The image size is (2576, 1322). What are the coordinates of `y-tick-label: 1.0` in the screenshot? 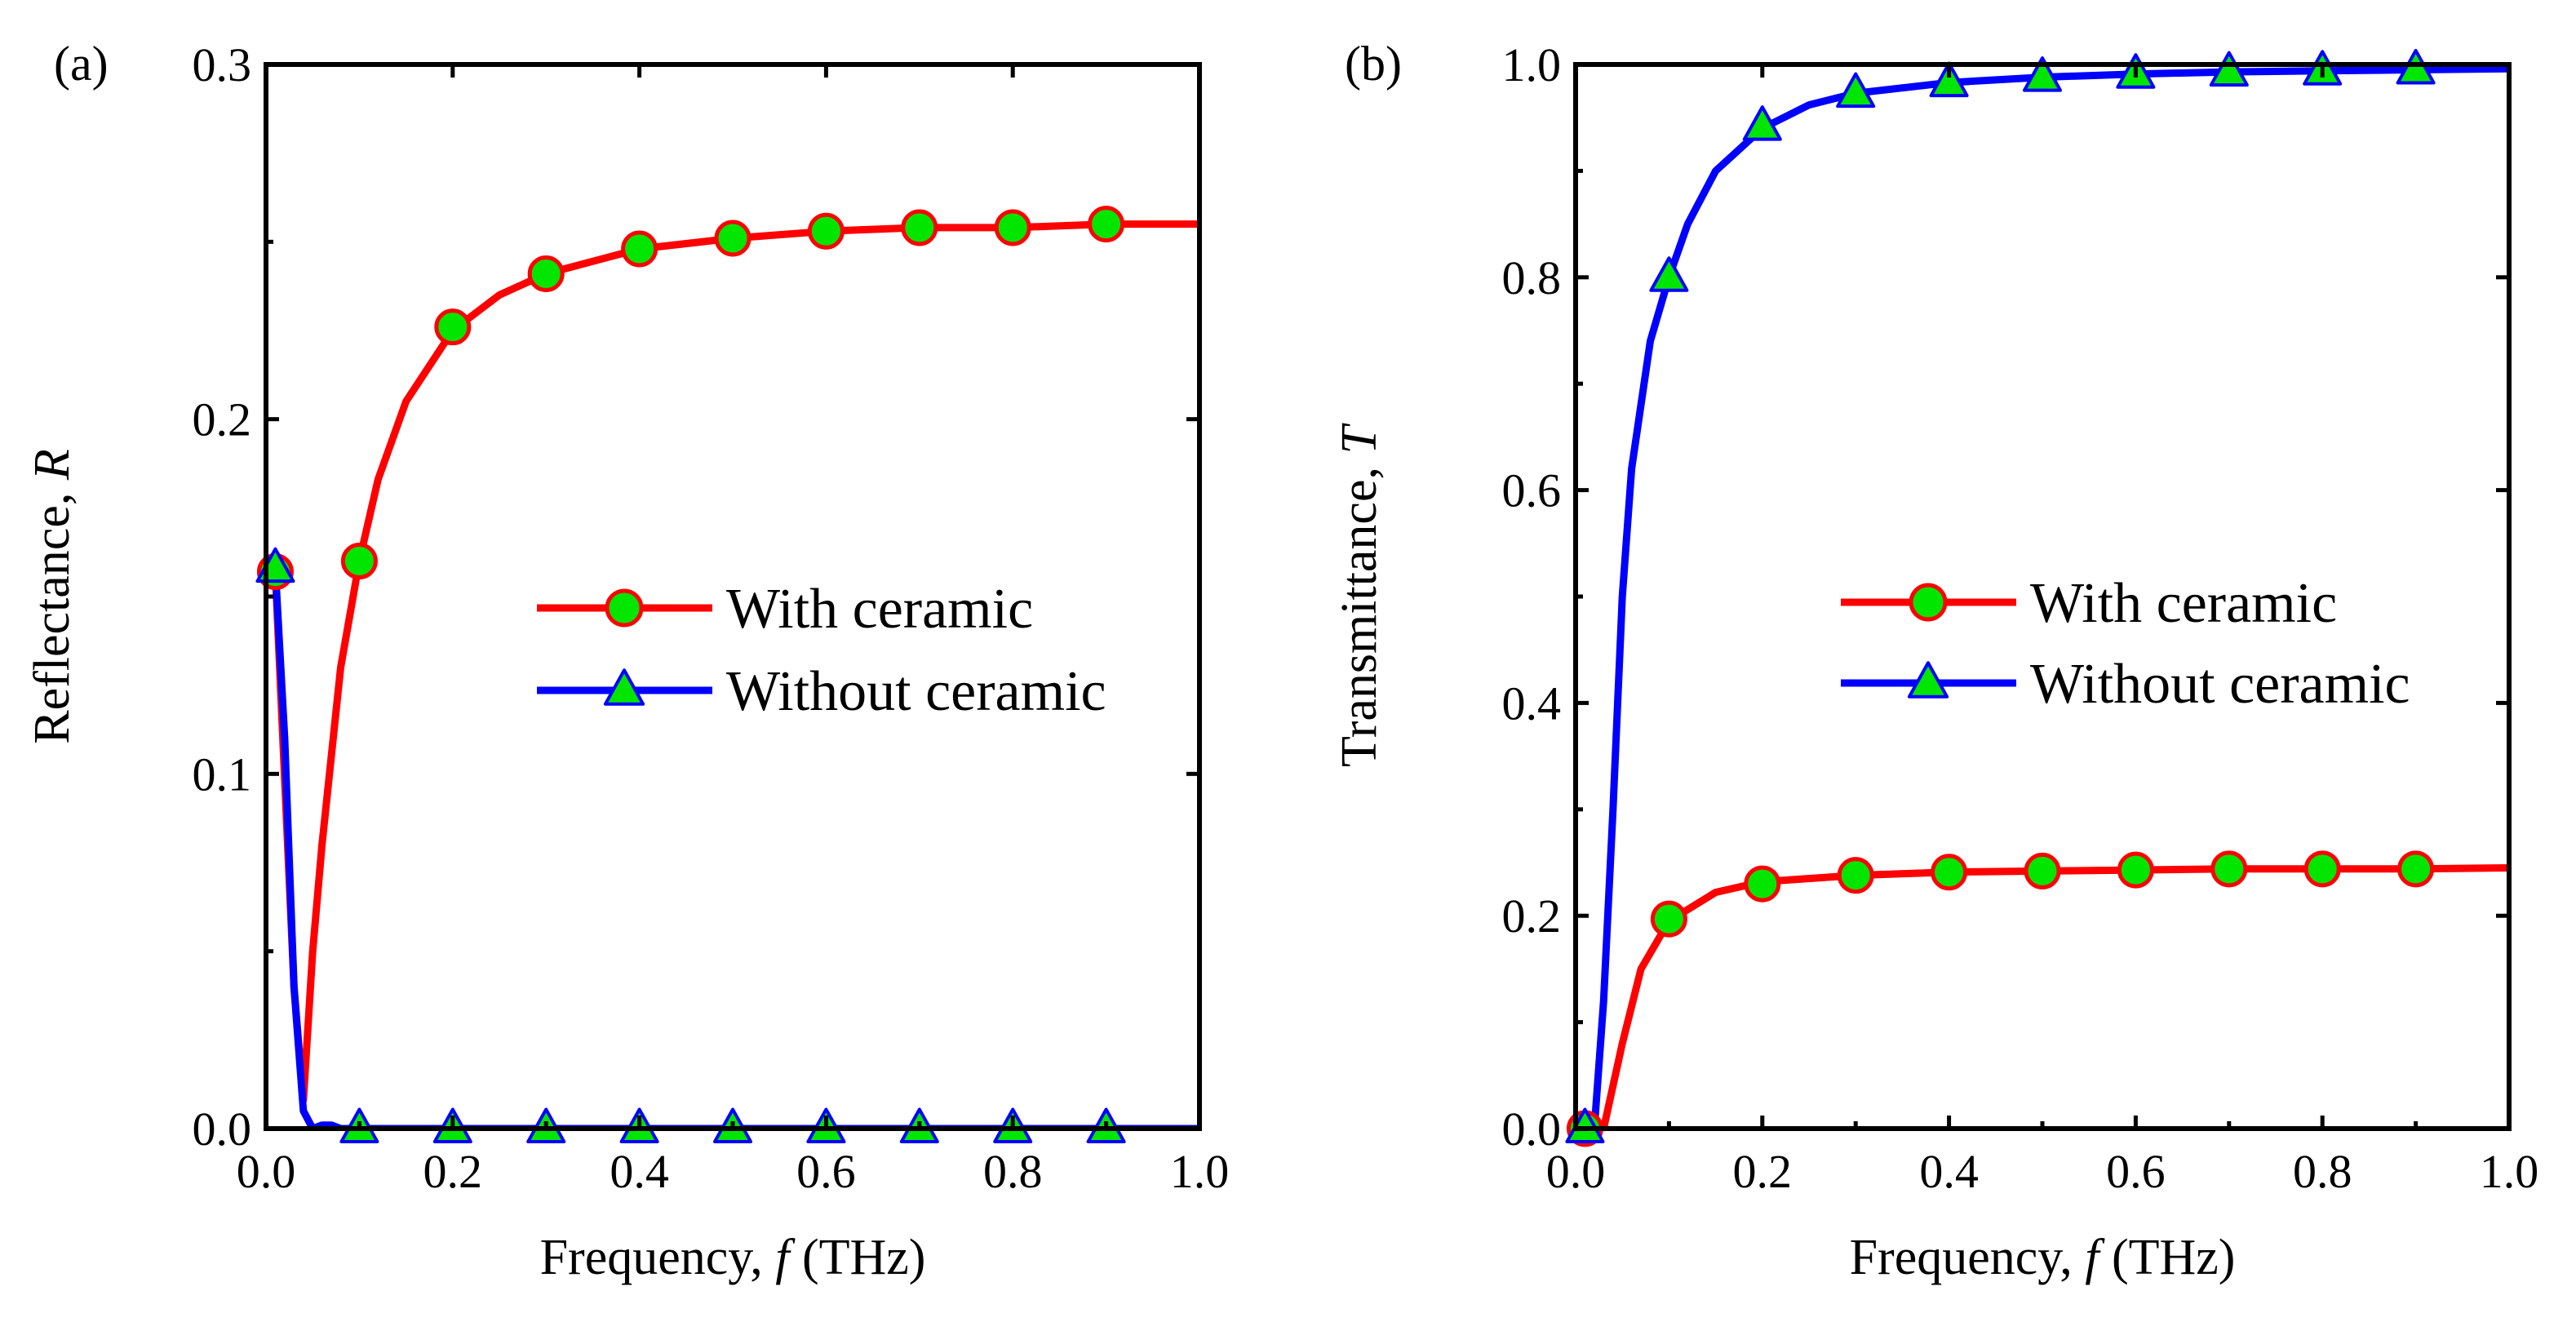 It's located at (1532, 64).